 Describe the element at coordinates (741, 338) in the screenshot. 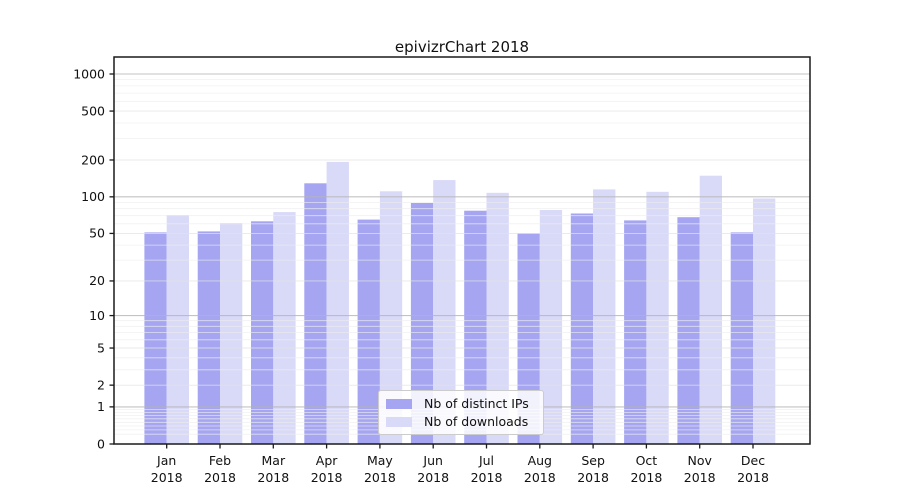

I see `bar-dec-distinct-ips` at that location.